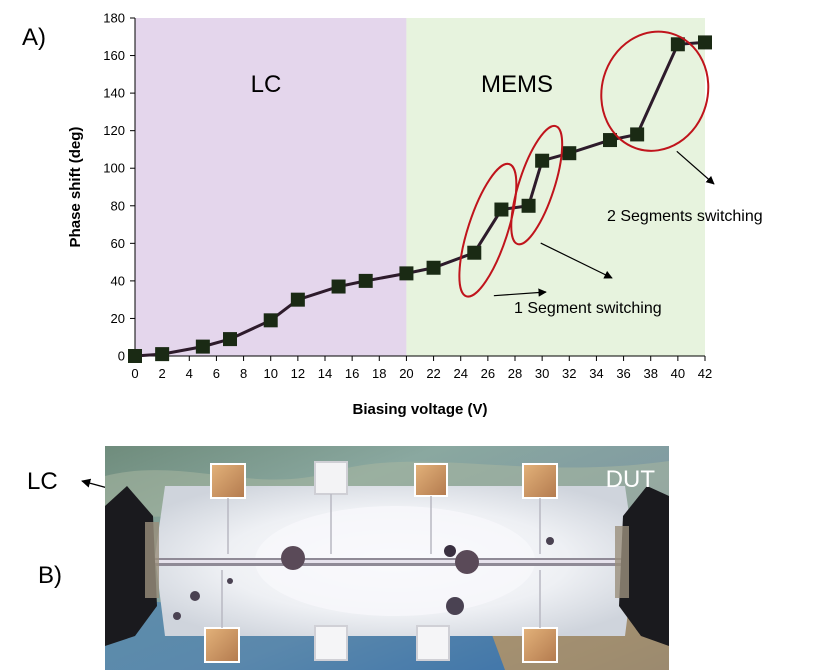  I want to click on x-tick-label: 38, so click(650, 373).